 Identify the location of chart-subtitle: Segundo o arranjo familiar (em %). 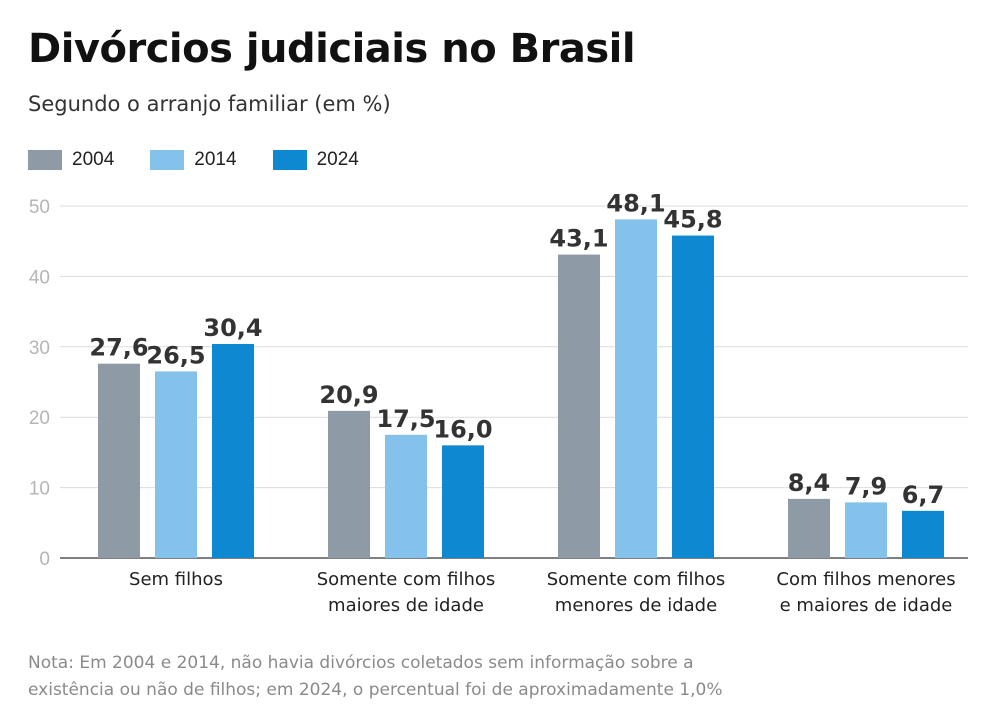
(209, 104).